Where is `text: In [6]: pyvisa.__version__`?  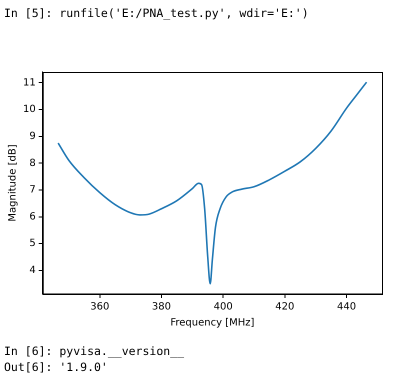 text: In [6]: pyvisa.__version__ is located at coordinates (94, 351).